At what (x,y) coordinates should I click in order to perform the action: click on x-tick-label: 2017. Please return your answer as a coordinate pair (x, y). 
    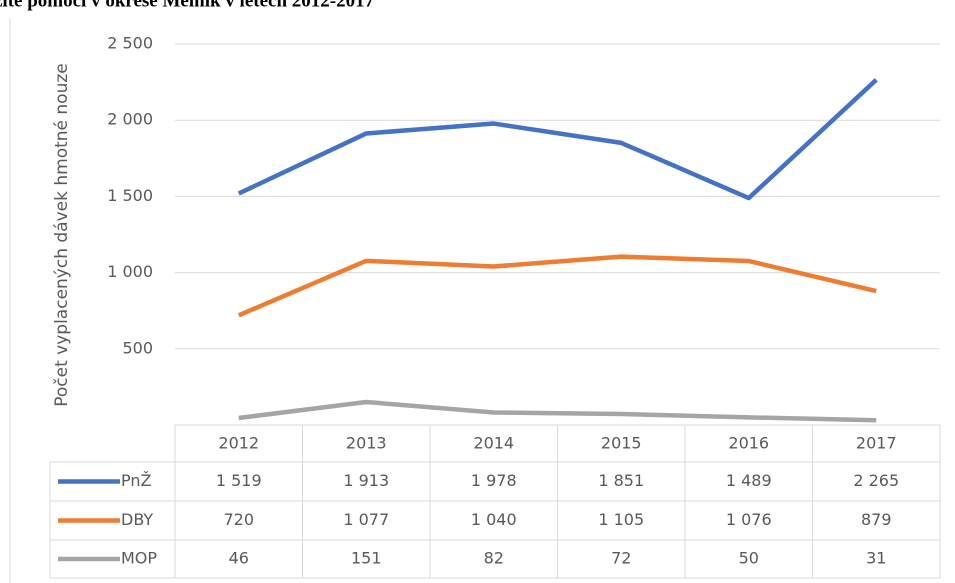
    Looking at the image, I should click on (876, 443).